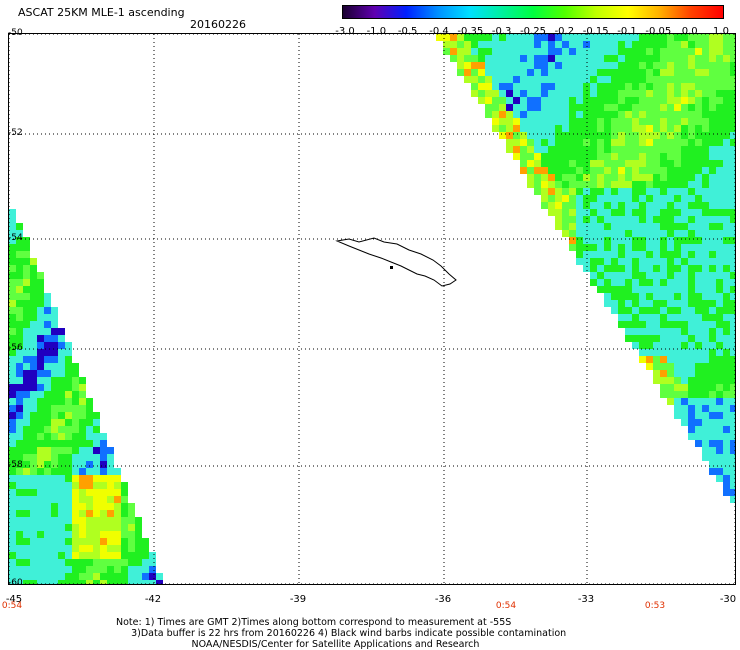  What do you see at coordinates (376, 31) in the screenshot?
I see `colorbar-tick-label: -1.0` at bounding box center [376, 31].